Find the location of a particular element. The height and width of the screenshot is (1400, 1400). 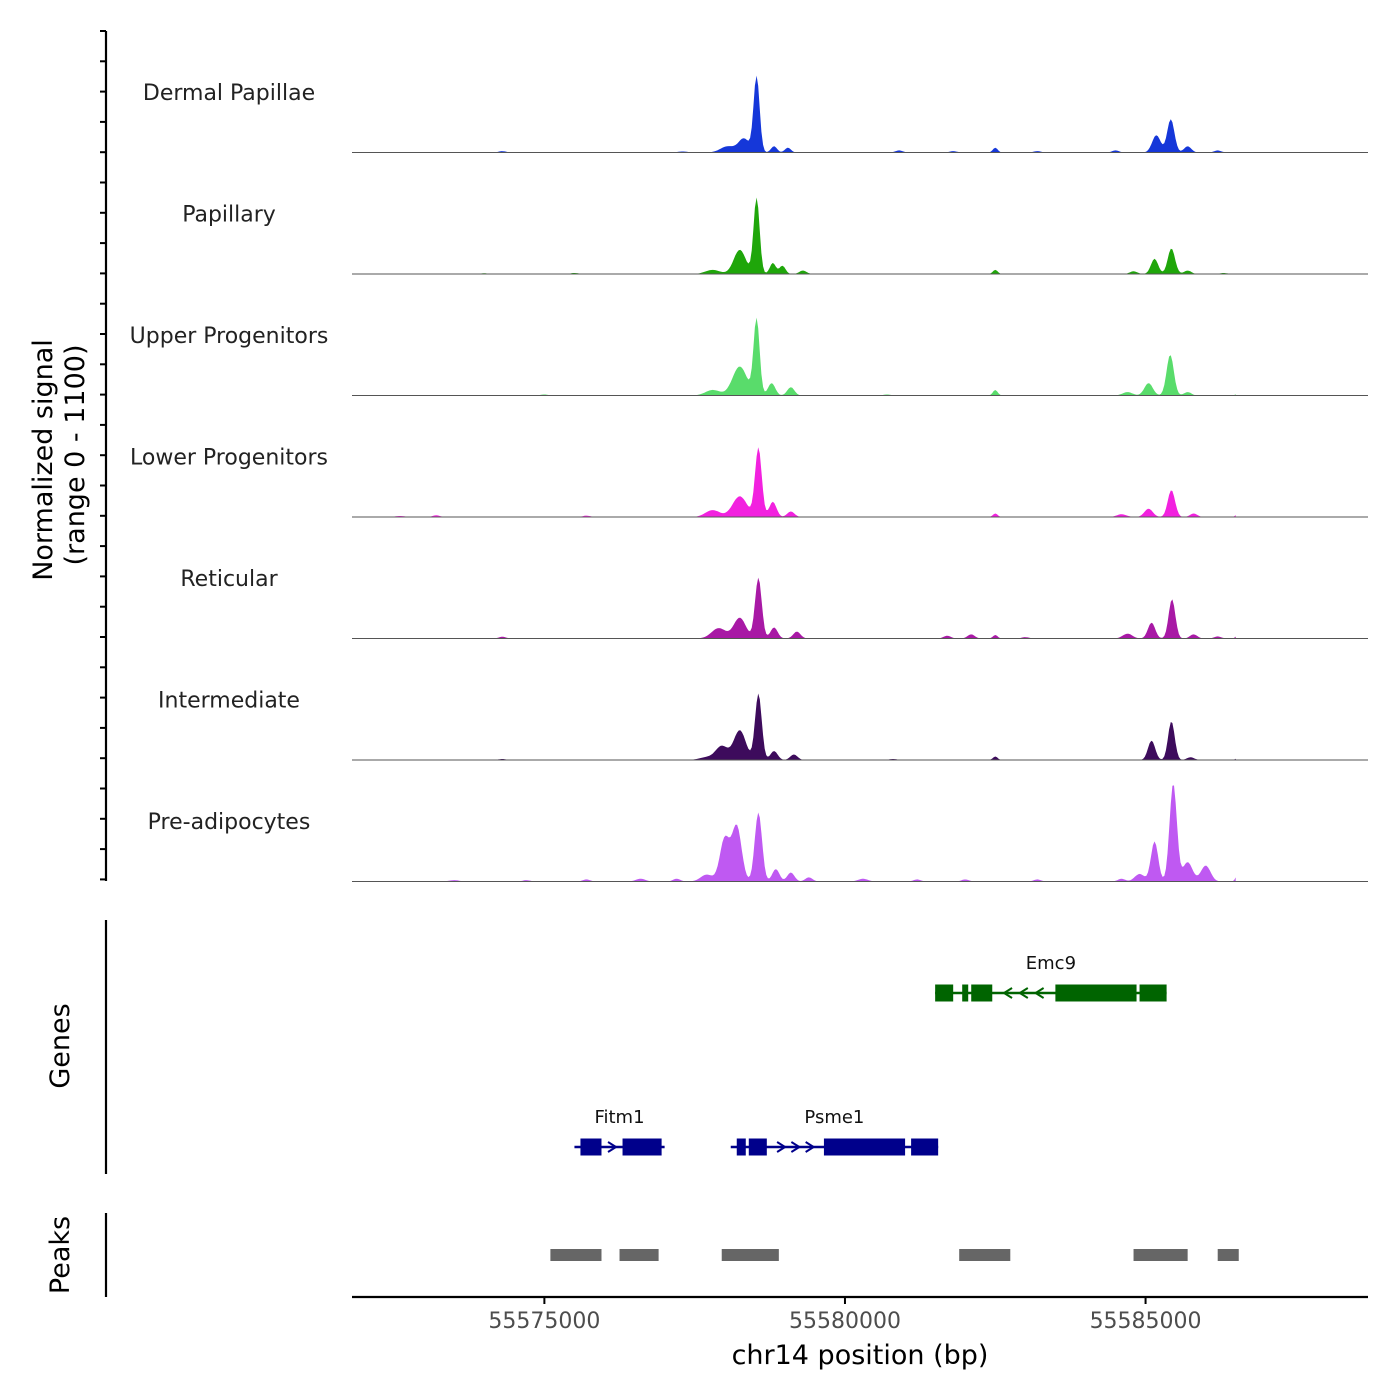

gene-label: Fitm1 is located at coordinates (619, 1117).